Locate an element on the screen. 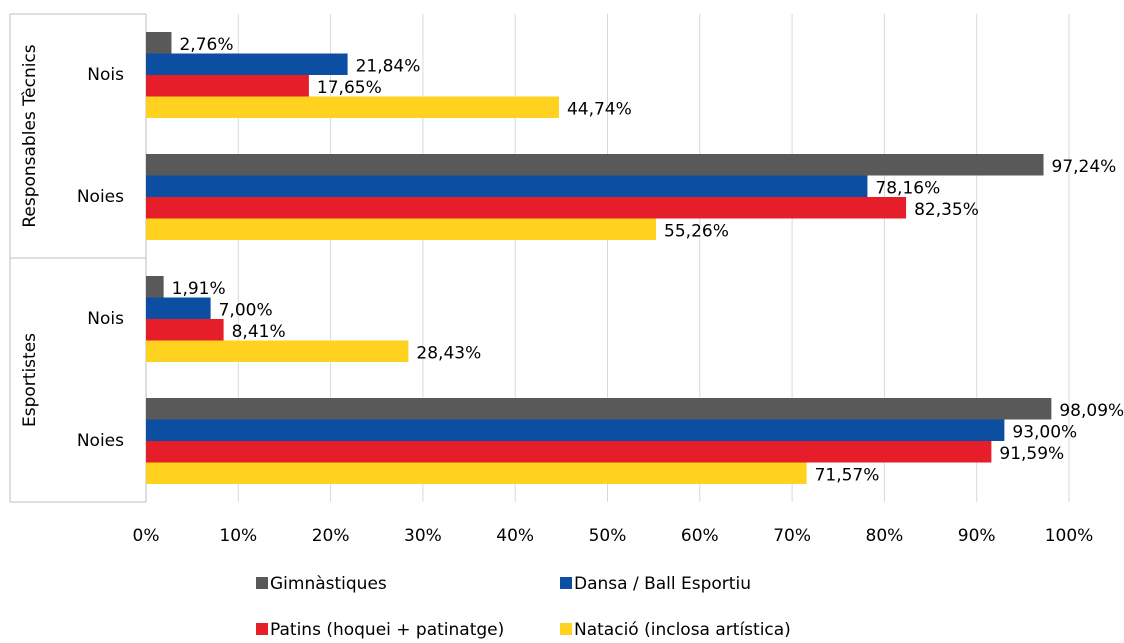 Image resolution: width=1124 pixels, height=643 pixels. x-tick-label: 40% is located at coordinates (515, 536).